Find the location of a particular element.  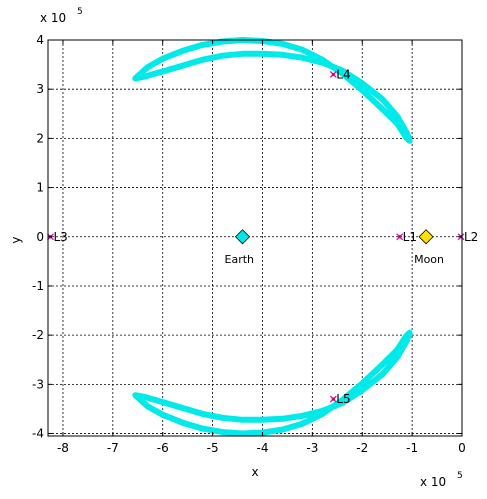

y-scale-base: x 10 is located at coordinates (53, 18).